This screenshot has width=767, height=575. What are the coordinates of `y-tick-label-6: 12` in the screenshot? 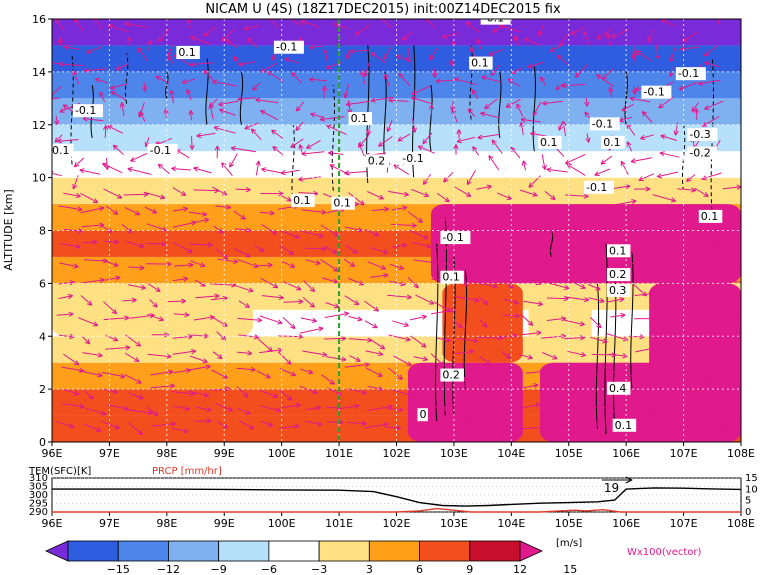 It's located at (39, 125).